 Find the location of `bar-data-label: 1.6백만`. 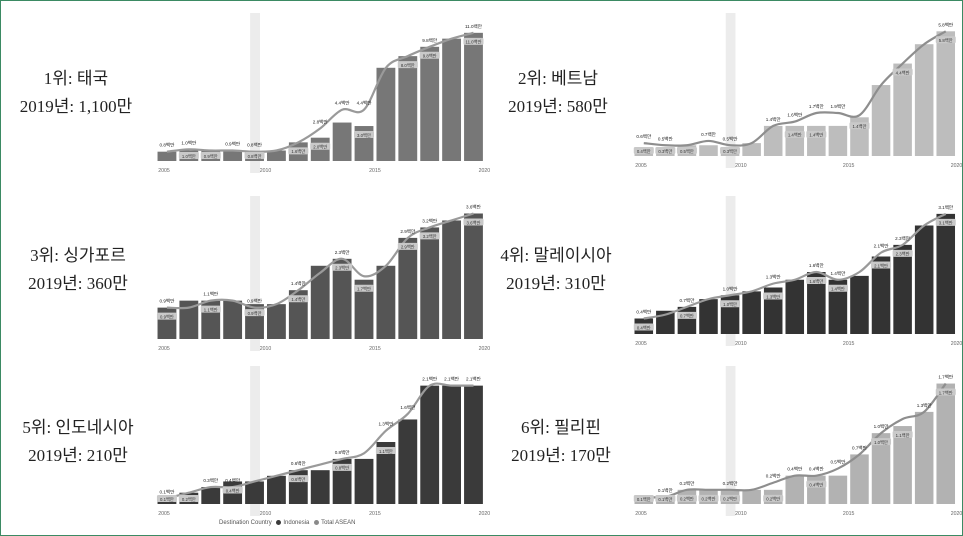

bar-data-label: 1.6백만 is located at coordinates (298, 151).